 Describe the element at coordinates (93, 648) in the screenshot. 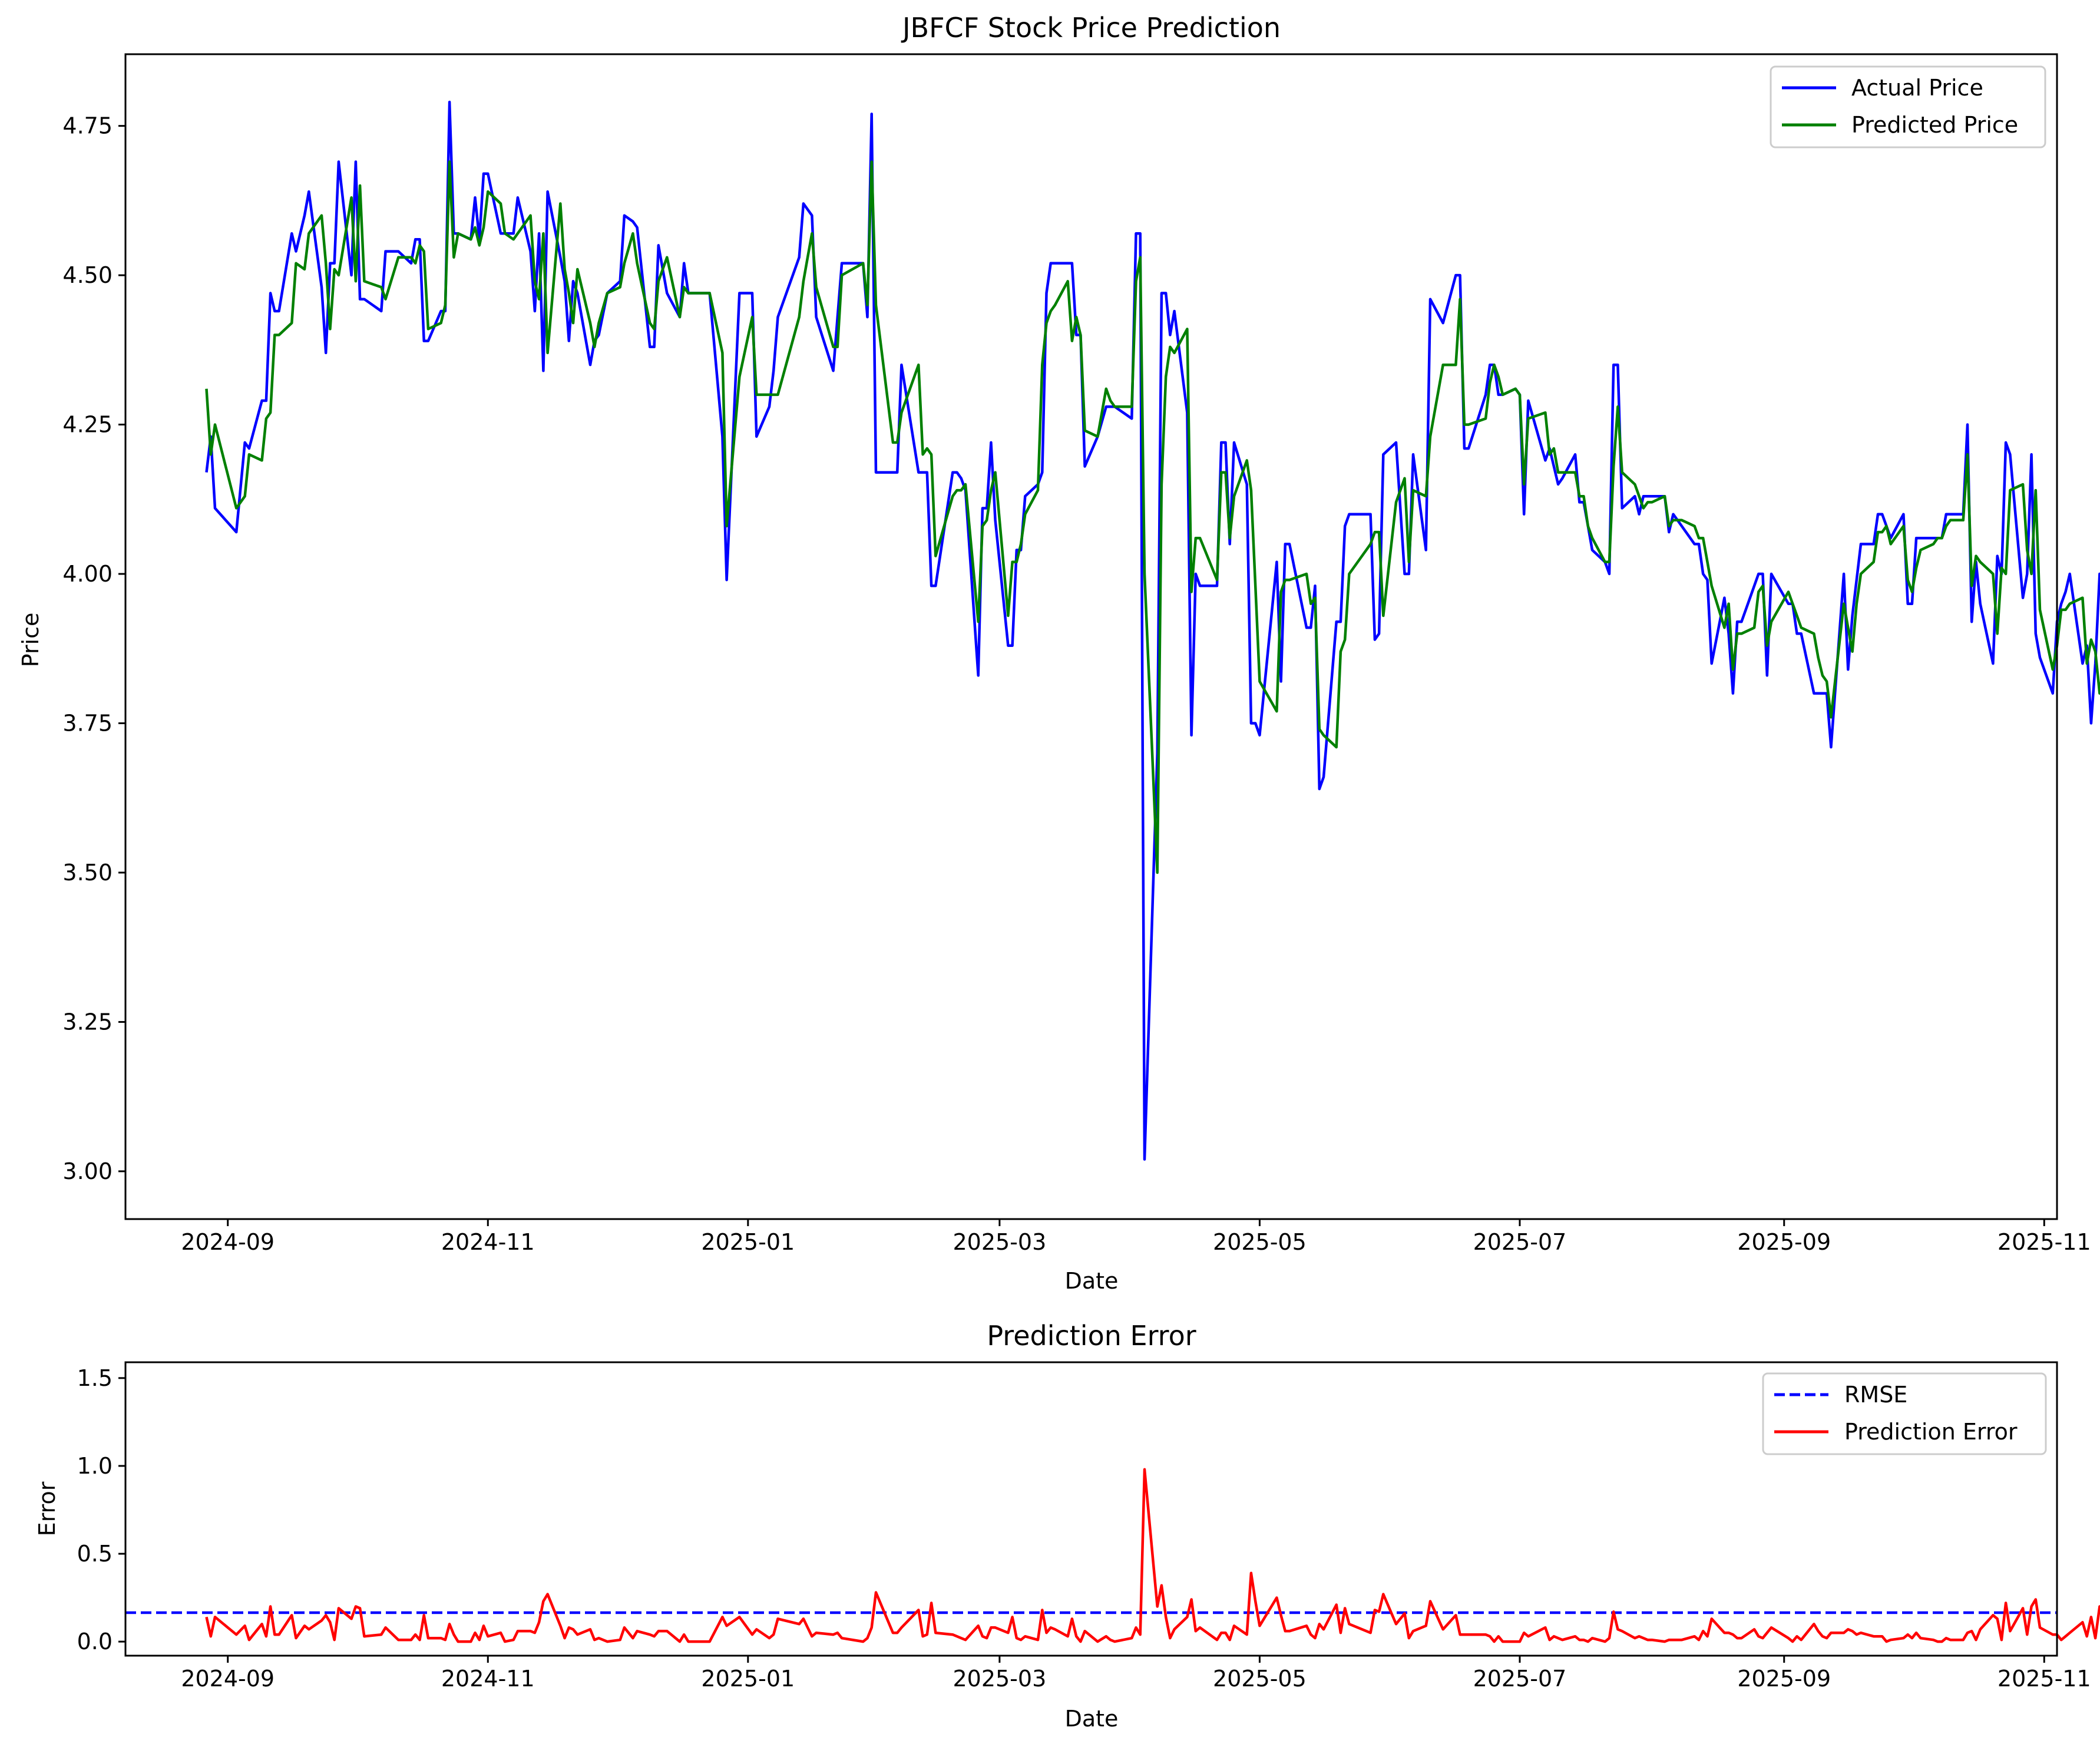

I see `price-y-axis: 3.00 3.25 3.50 3.75 4.00 4.25 4.50 4.75` at that location.